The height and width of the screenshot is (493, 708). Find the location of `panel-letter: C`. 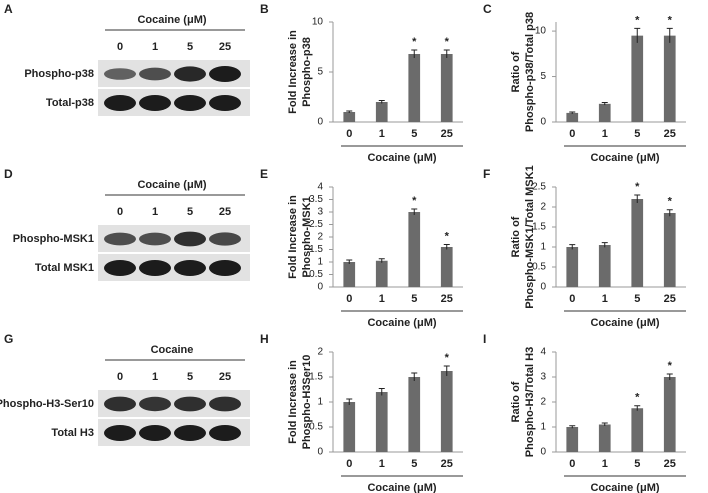

panel-letter: C is located at coordinates (487, 9).